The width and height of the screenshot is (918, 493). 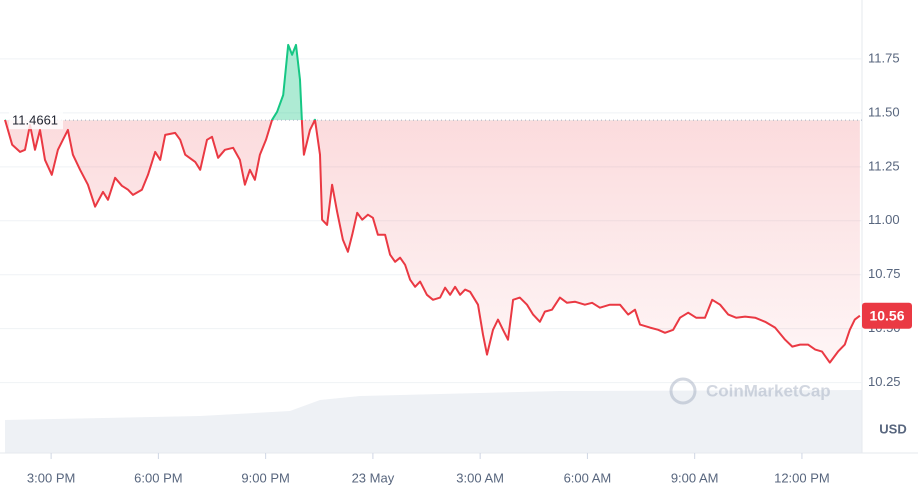 I want to click on y-tick-label: 11.50, so click(x=884, y=111).